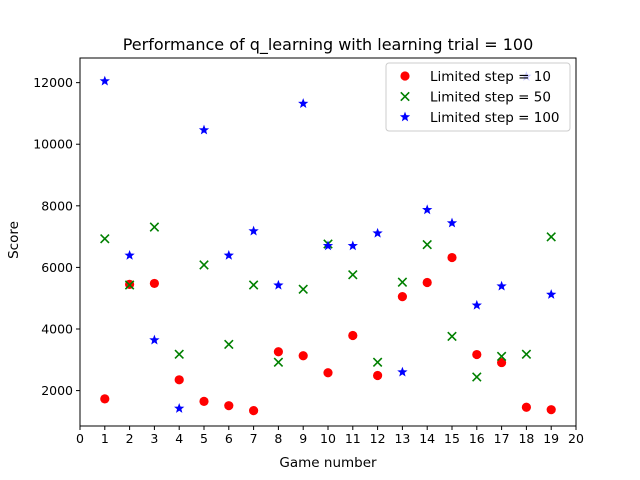 The width and height of the screenshot is (640, 480). Describe the element at coordinates (130, 438) in the screenshot. I see `x-tick-label: 2` at that location.